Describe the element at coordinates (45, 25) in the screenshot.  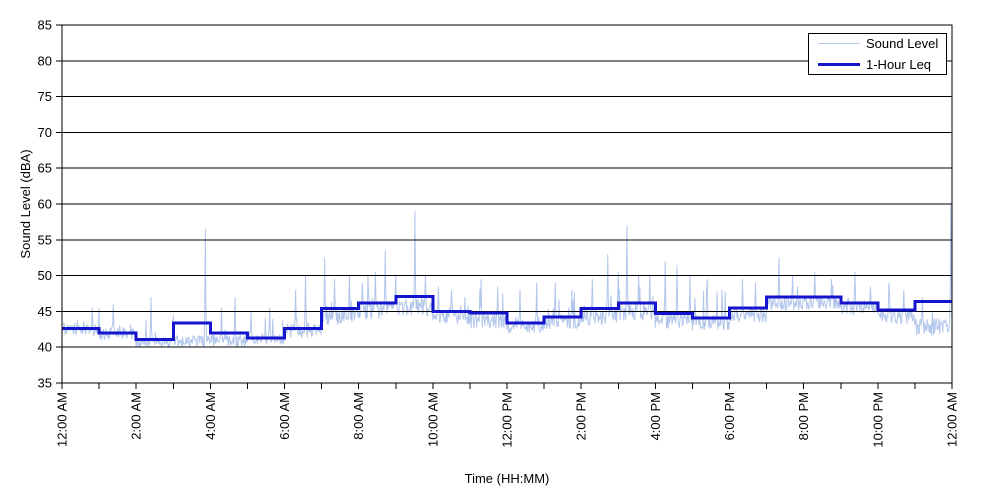
I see `y-tick-label: 85` at that location.